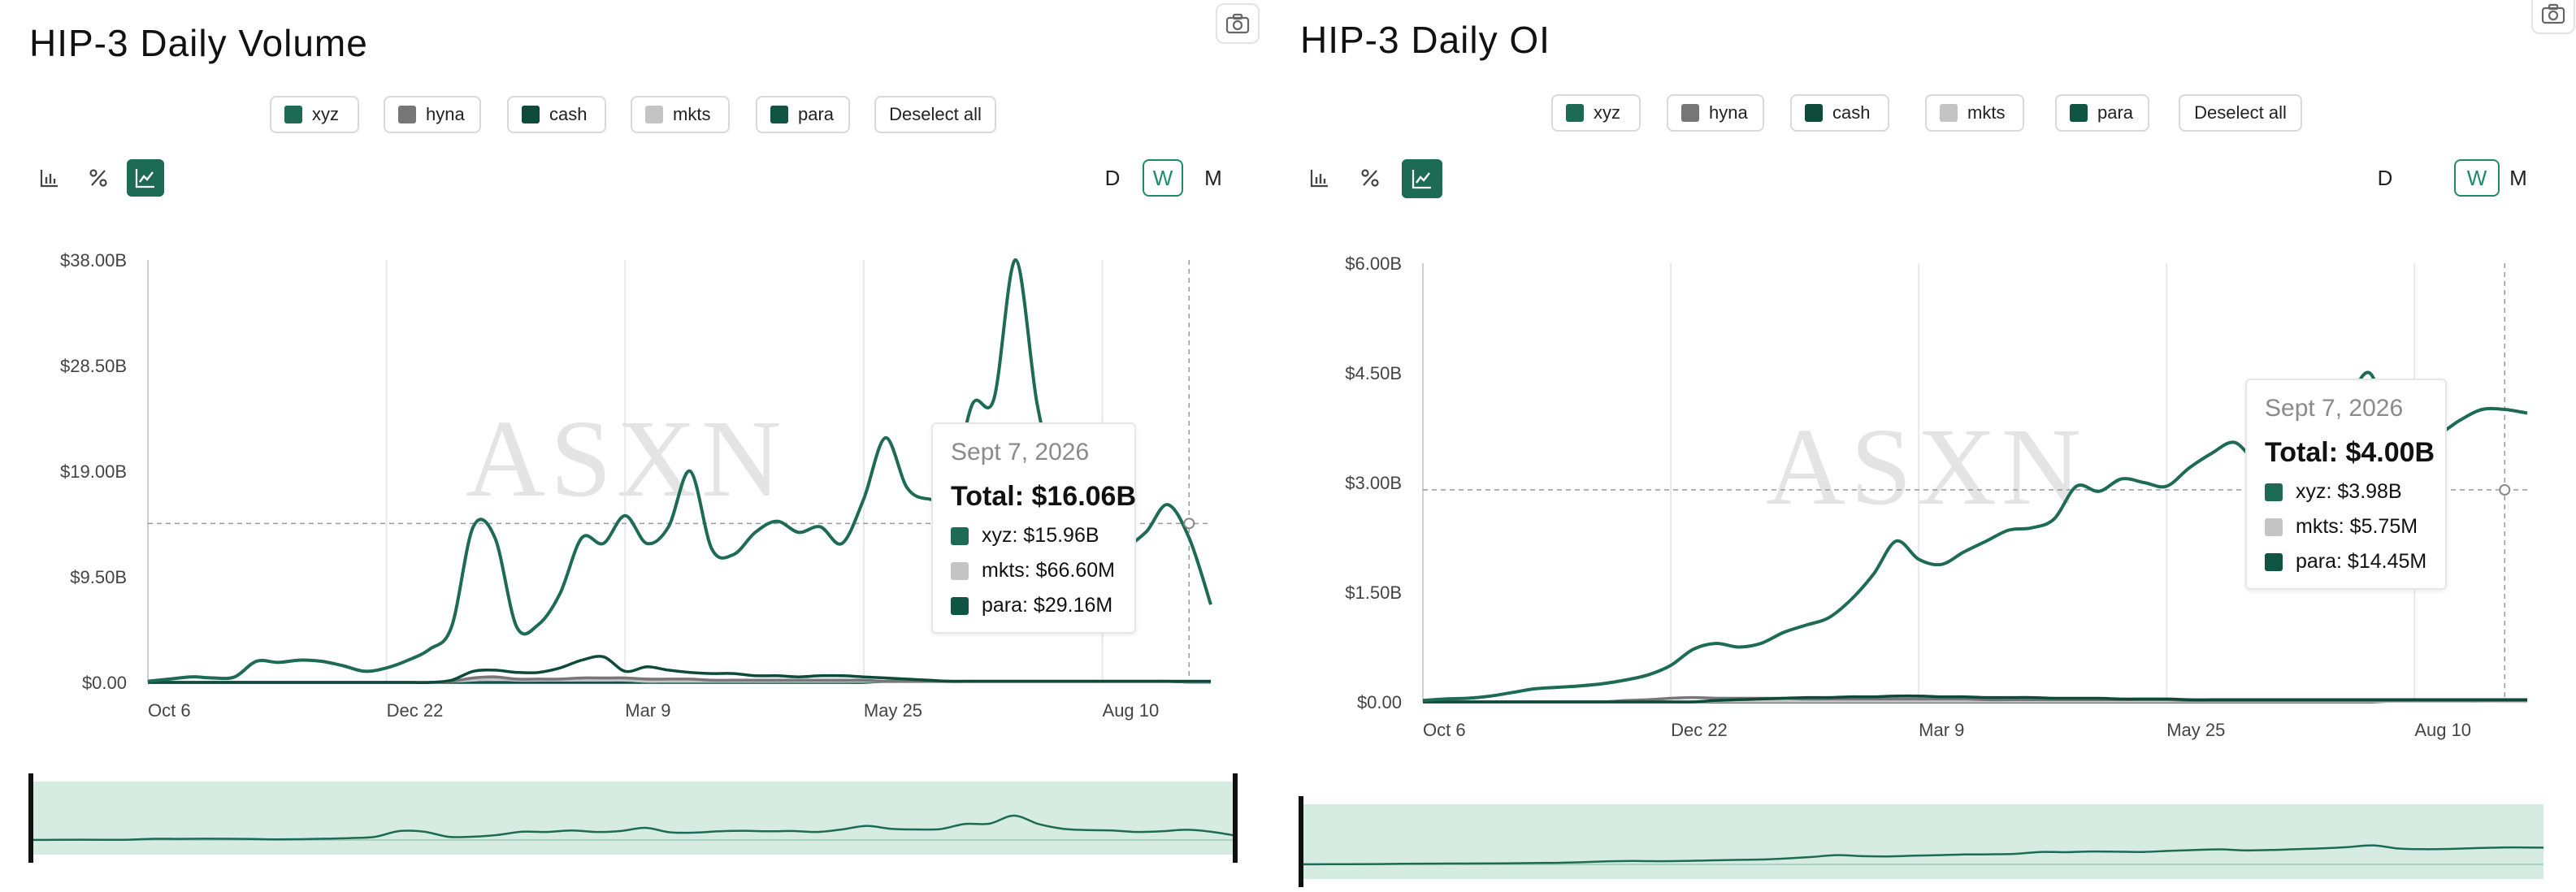 The height and width of the screenshot is (892, 2576). I want to click on crosshair-marker, so click(1189, 523).